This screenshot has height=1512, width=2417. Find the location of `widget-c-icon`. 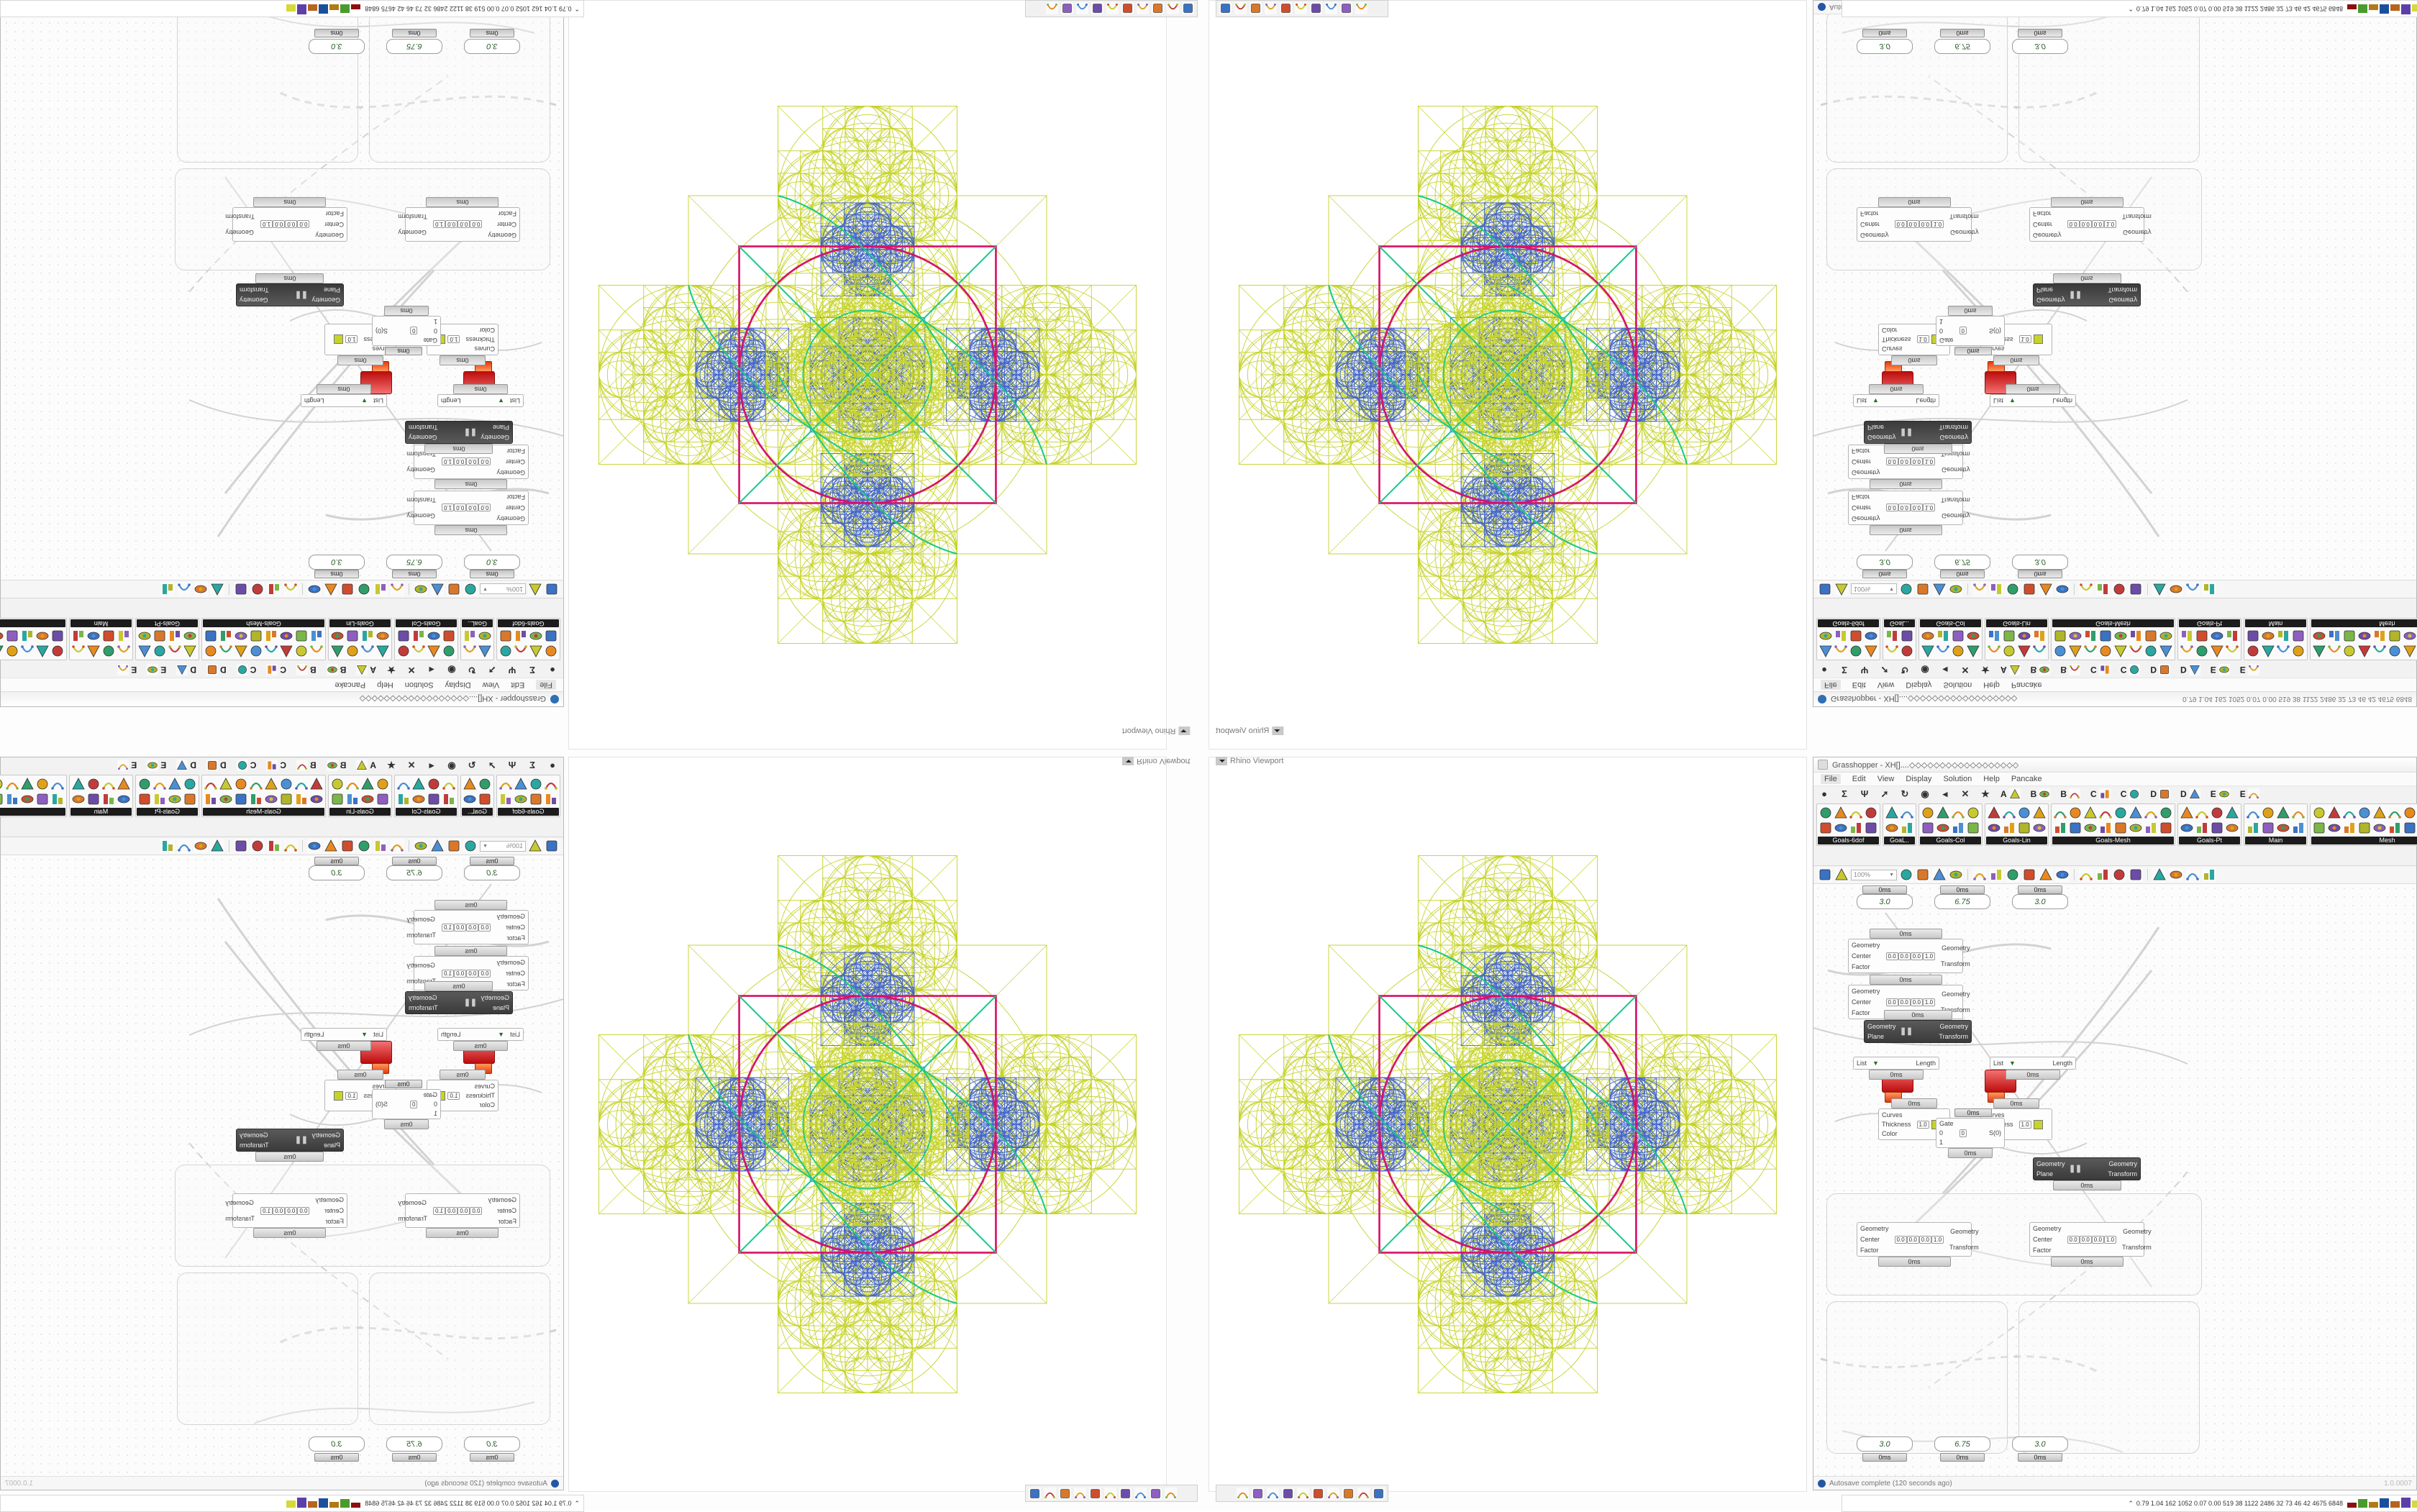

widget-c-icon is located at coordinates (241, 846).